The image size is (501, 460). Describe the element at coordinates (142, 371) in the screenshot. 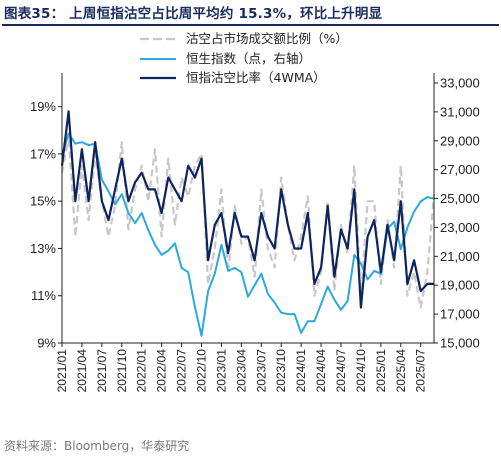

I see `x-tick-label: 2022/01` at that location.